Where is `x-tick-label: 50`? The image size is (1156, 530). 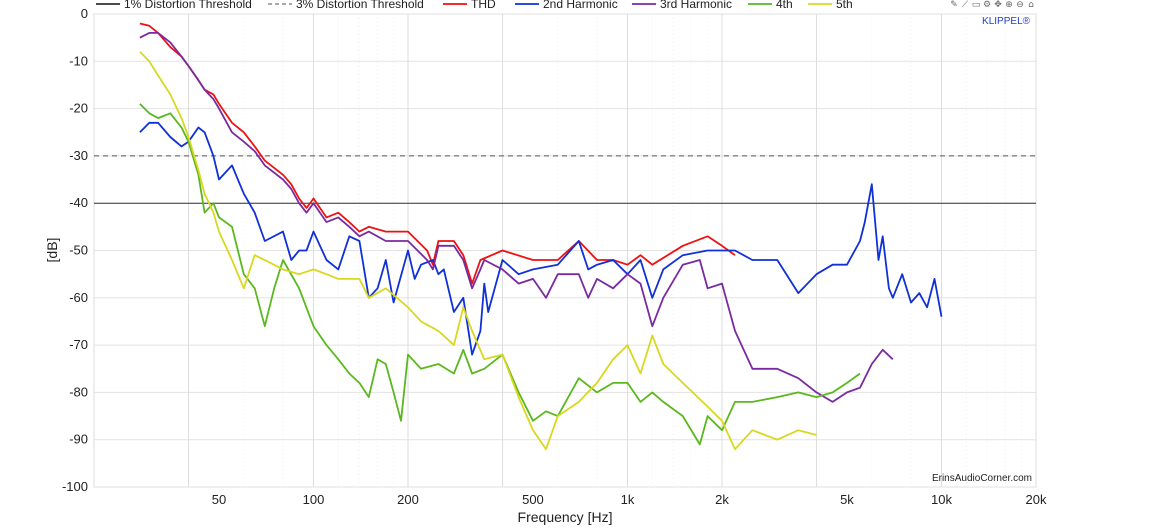 x-tick-label: 50 is located at coordinates (219, 499).